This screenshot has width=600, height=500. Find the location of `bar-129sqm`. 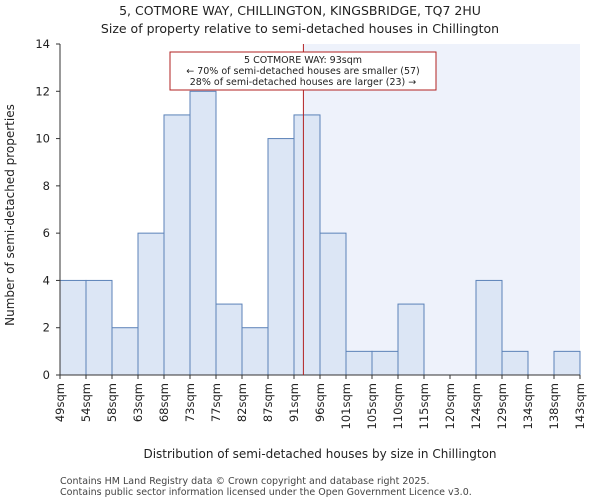

bar-129sqm is located at coordinates (515, 363).